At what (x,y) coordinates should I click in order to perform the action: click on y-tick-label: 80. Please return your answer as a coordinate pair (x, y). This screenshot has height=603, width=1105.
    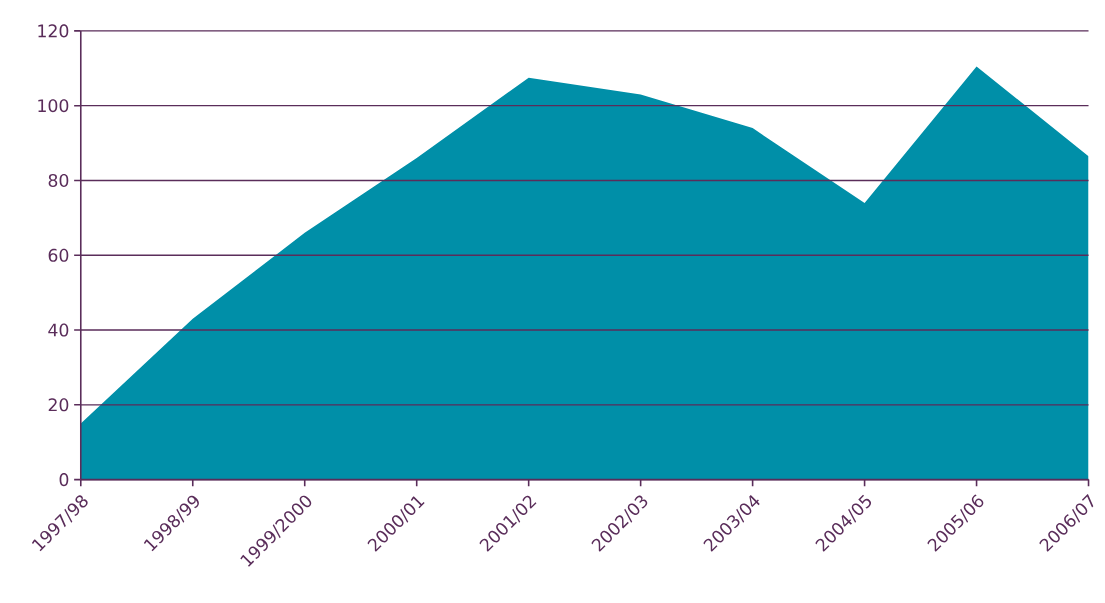
    Looking at the image, I should click on (58, 180).